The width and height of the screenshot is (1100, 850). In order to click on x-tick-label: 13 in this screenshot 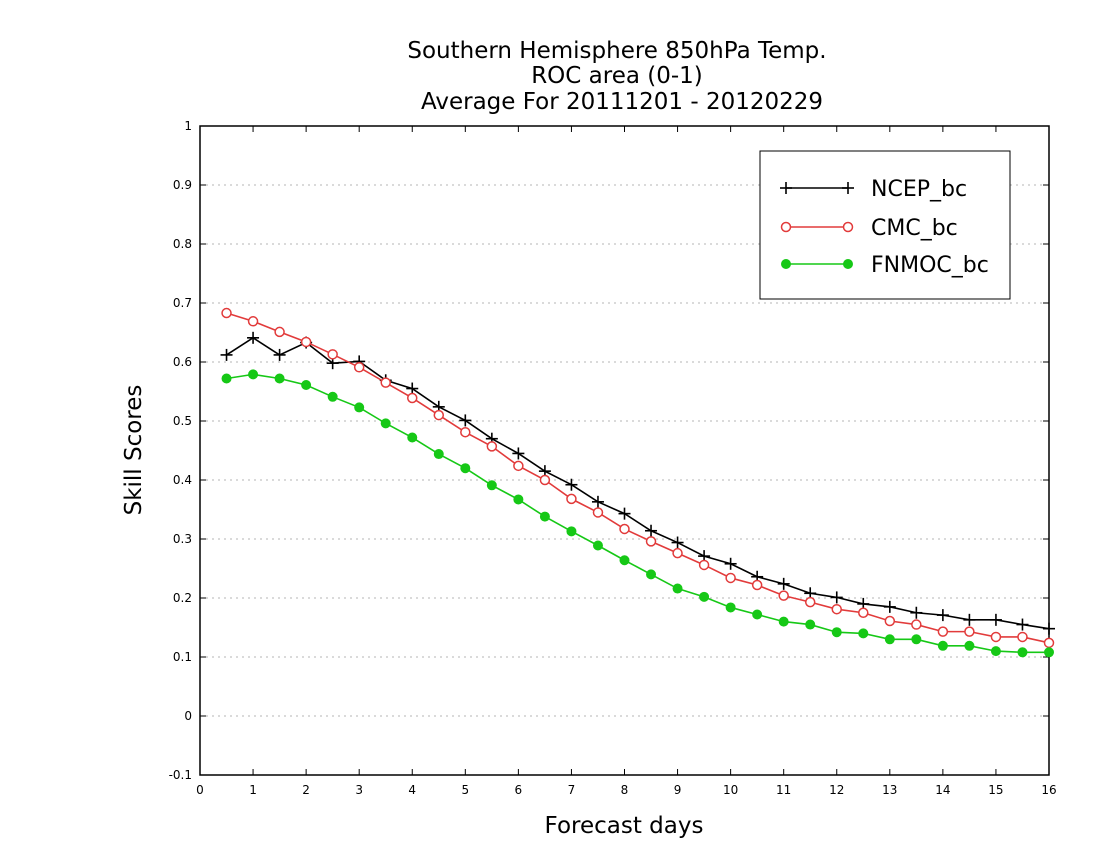, I will do `click(889, 790)`.